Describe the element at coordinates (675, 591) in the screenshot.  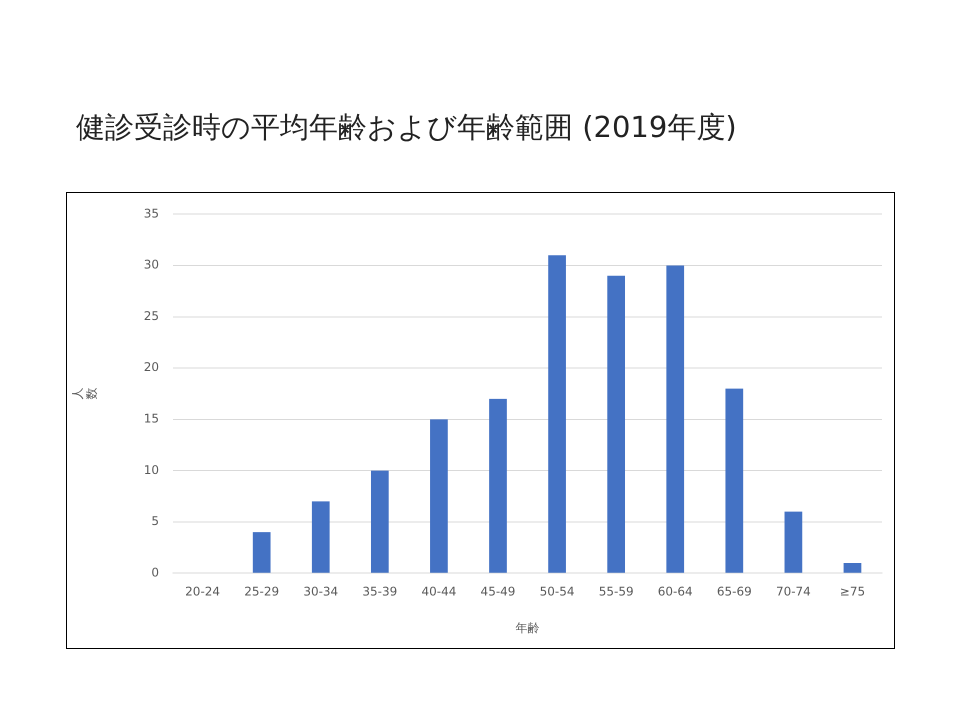
I see `x-tick-label: 60-64` at that location.